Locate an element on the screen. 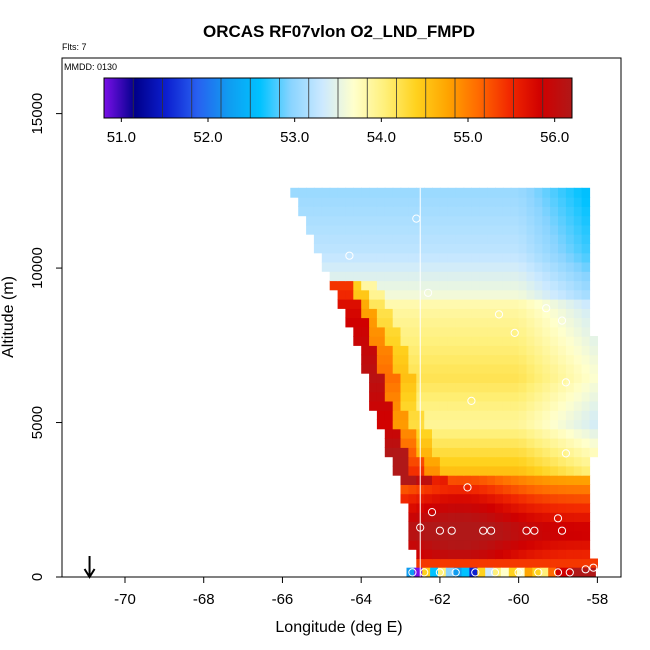  observation-point is located at coordinates (518, 572).